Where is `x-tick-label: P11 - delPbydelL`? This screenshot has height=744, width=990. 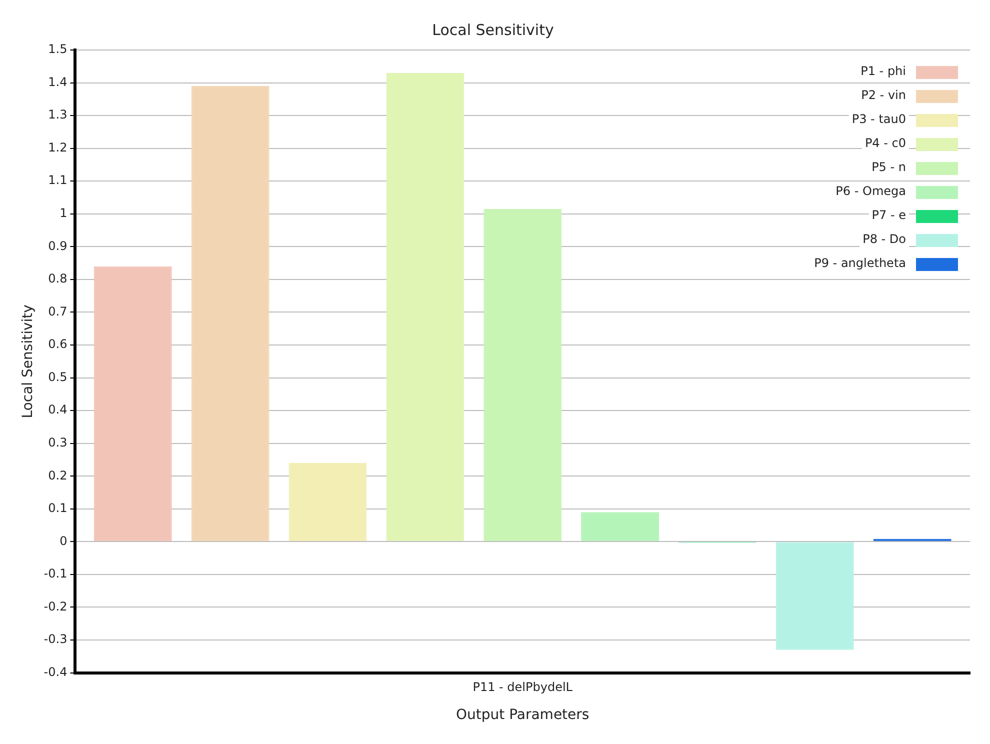 x-tick-label: P11 - delPbydelL is located at coordinates (522, 687).